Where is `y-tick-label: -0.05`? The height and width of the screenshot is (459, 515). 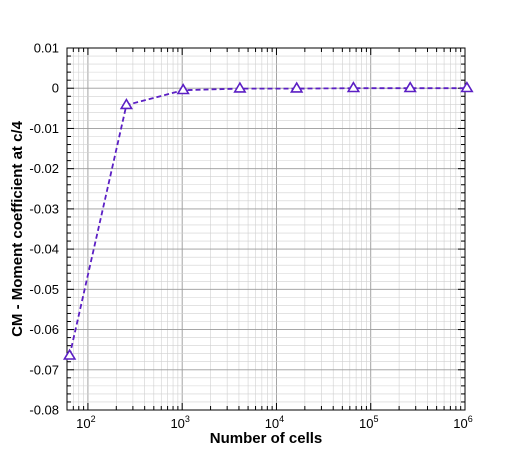
y-tick-label: -0.05 is located at coordinates (44, 289).